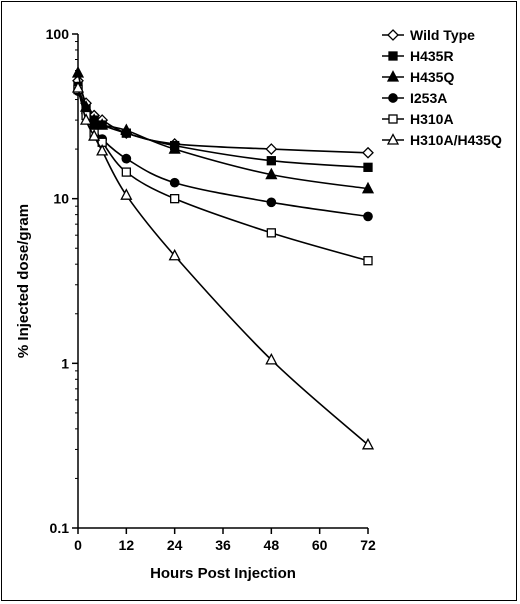 The width and height of the screenshot is (520, 604). What do you see at coordinates (272, 545) in the screenshot?
I see `x-tick-label: 48` at bounding box center [272, 545].